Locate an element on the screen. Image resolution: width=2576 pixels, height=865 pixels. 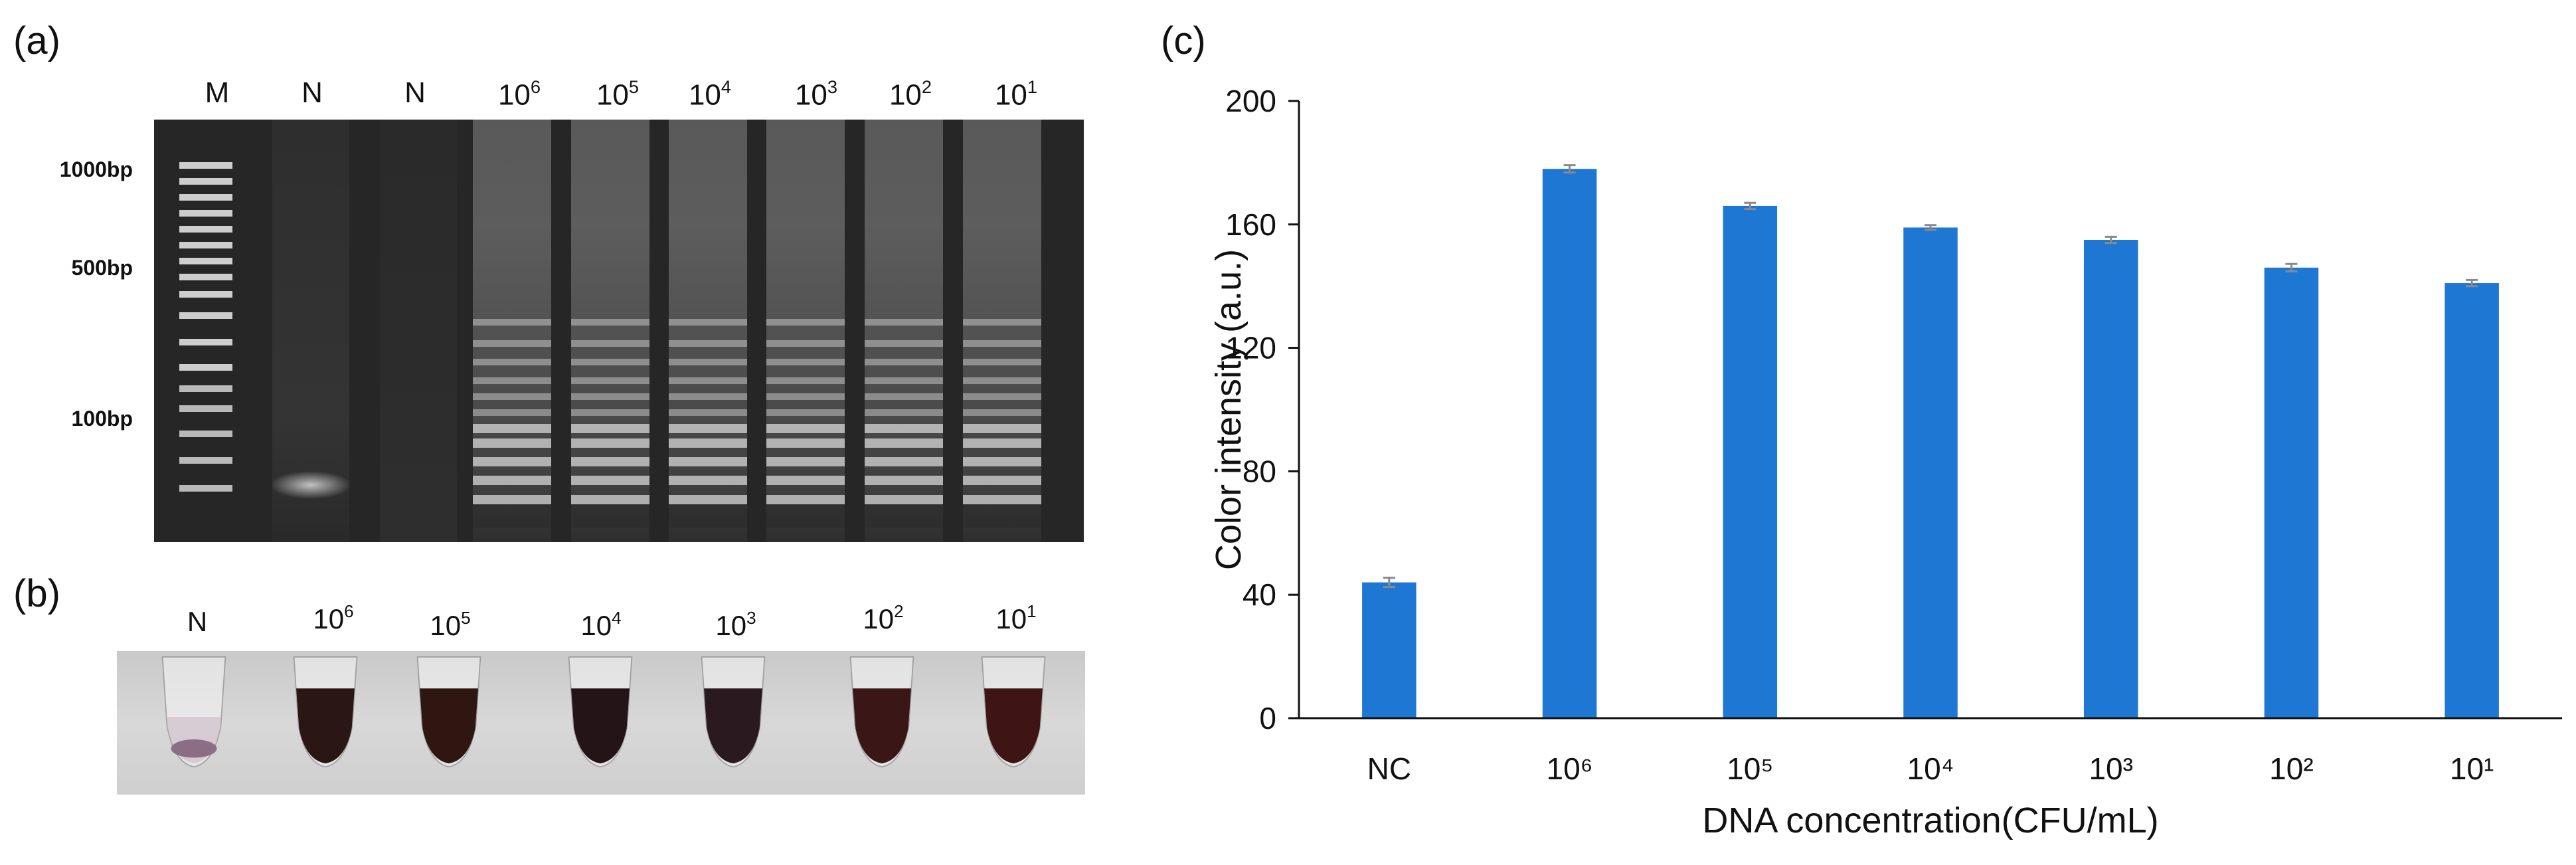
x-tick-label: 10² is located at coordinates (2291, 768).